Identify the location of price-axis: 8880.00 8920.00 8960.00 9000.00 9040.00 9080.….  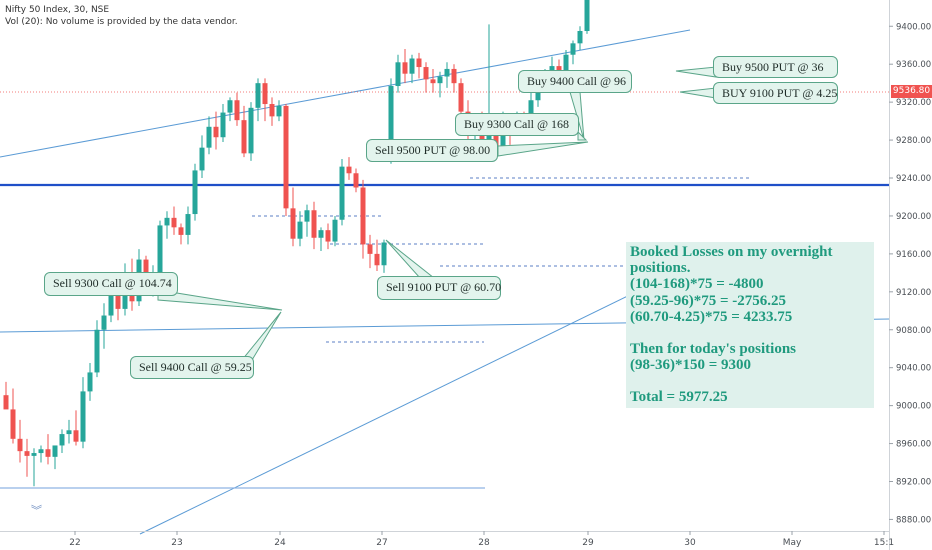
(910, 275).